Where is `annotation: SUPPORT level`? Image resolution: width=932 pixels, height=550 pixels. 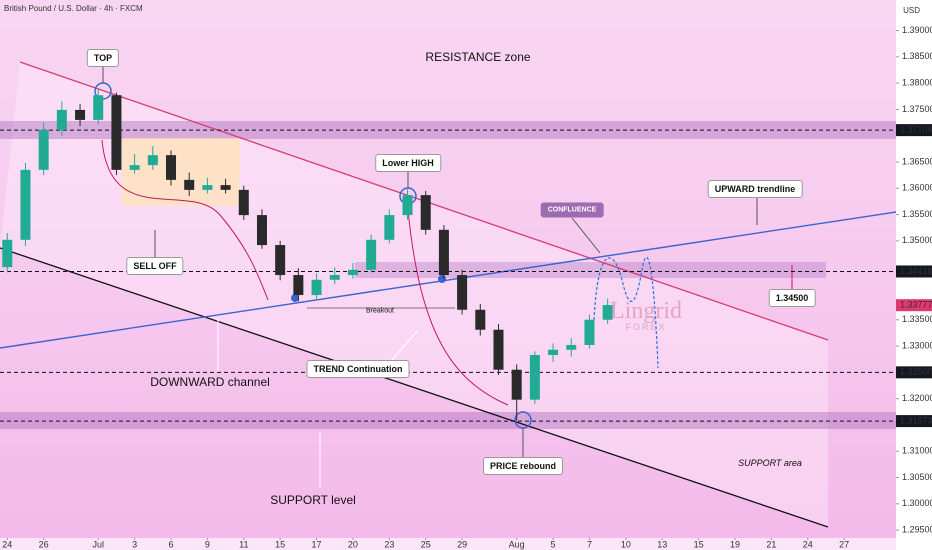 annotation: SUPPORT level is located at coordinates (313, 500).